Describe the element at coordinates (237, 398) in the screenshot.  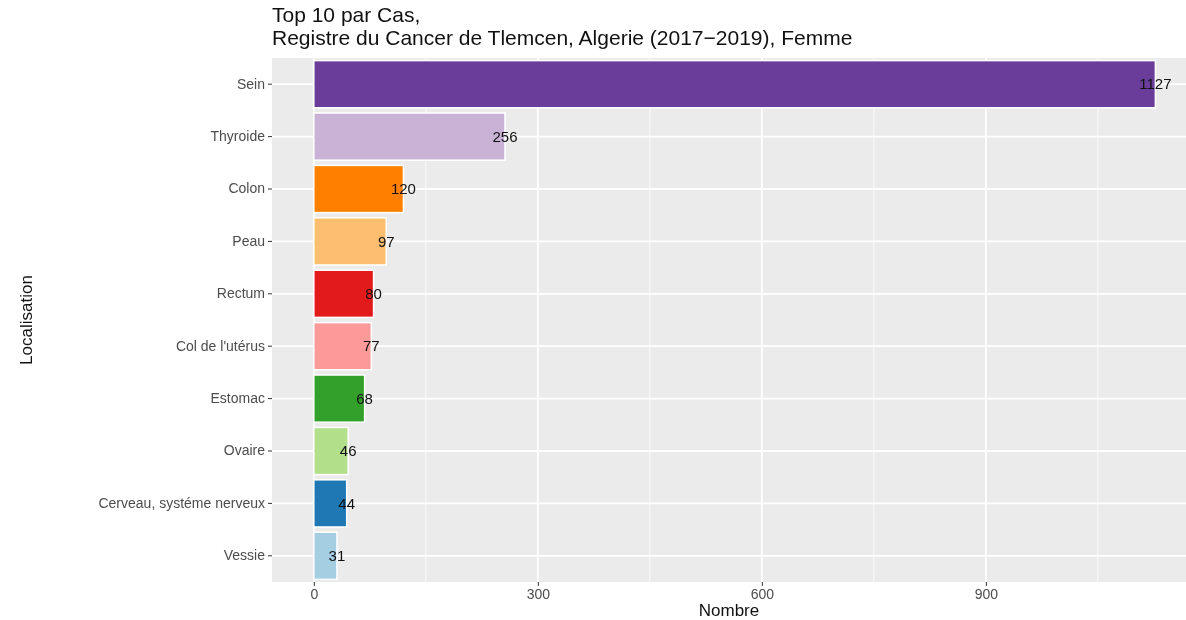
I see `y-tick-label: Estomac` at that location.